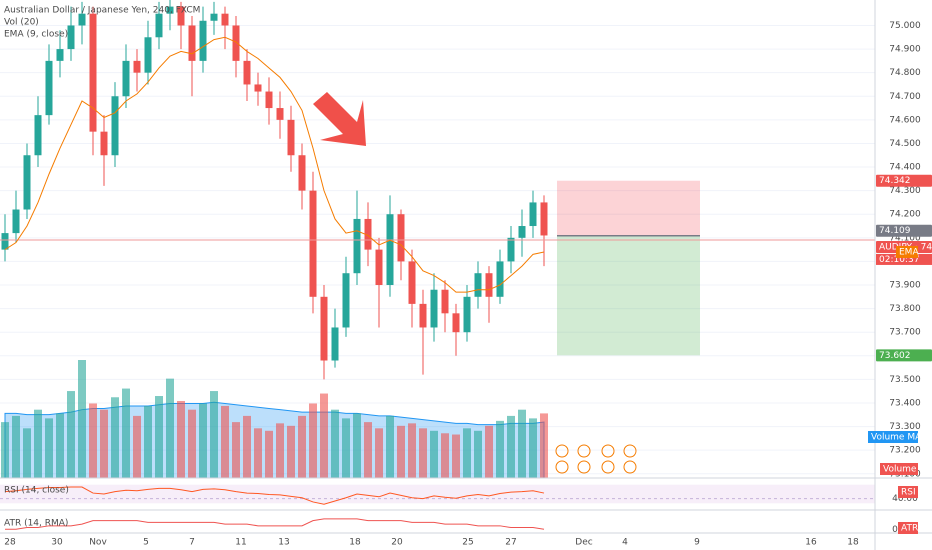 The width and height of the screenshot is (932, 550). Describe the element at coordinates (905, 286) in the screenshot. I see `y-tick-label: 73.900` at that location.